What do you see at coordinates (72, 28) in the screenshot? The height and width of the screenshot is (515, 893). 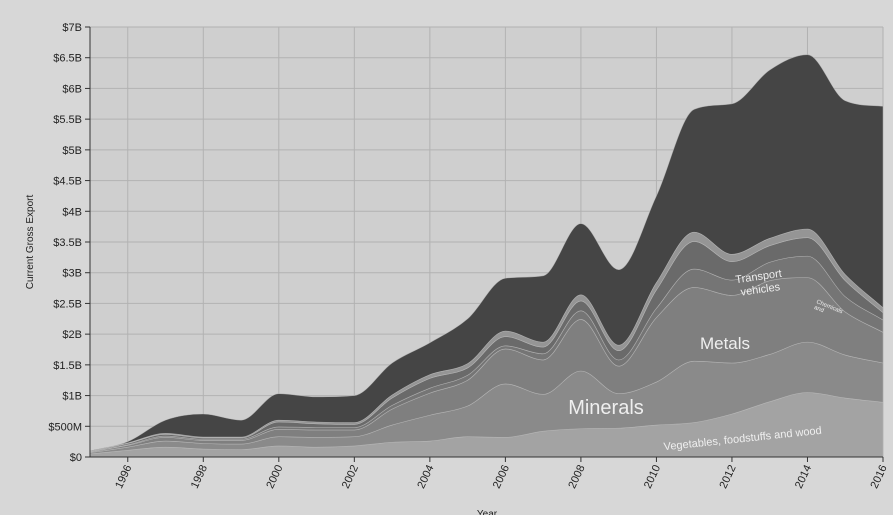 I see `y-tick-label: $7B` at bounding box center [72, 28].